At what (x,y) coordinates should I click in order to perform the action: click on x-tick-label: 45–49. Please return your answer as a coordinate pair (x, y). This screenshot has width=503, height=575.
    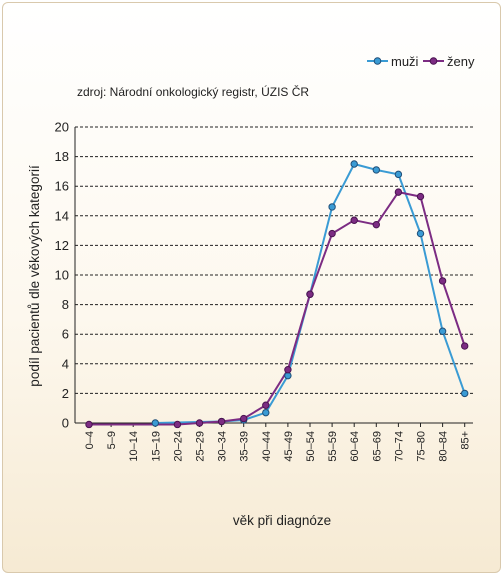
    Looking at the image, I should click on (289, 446).